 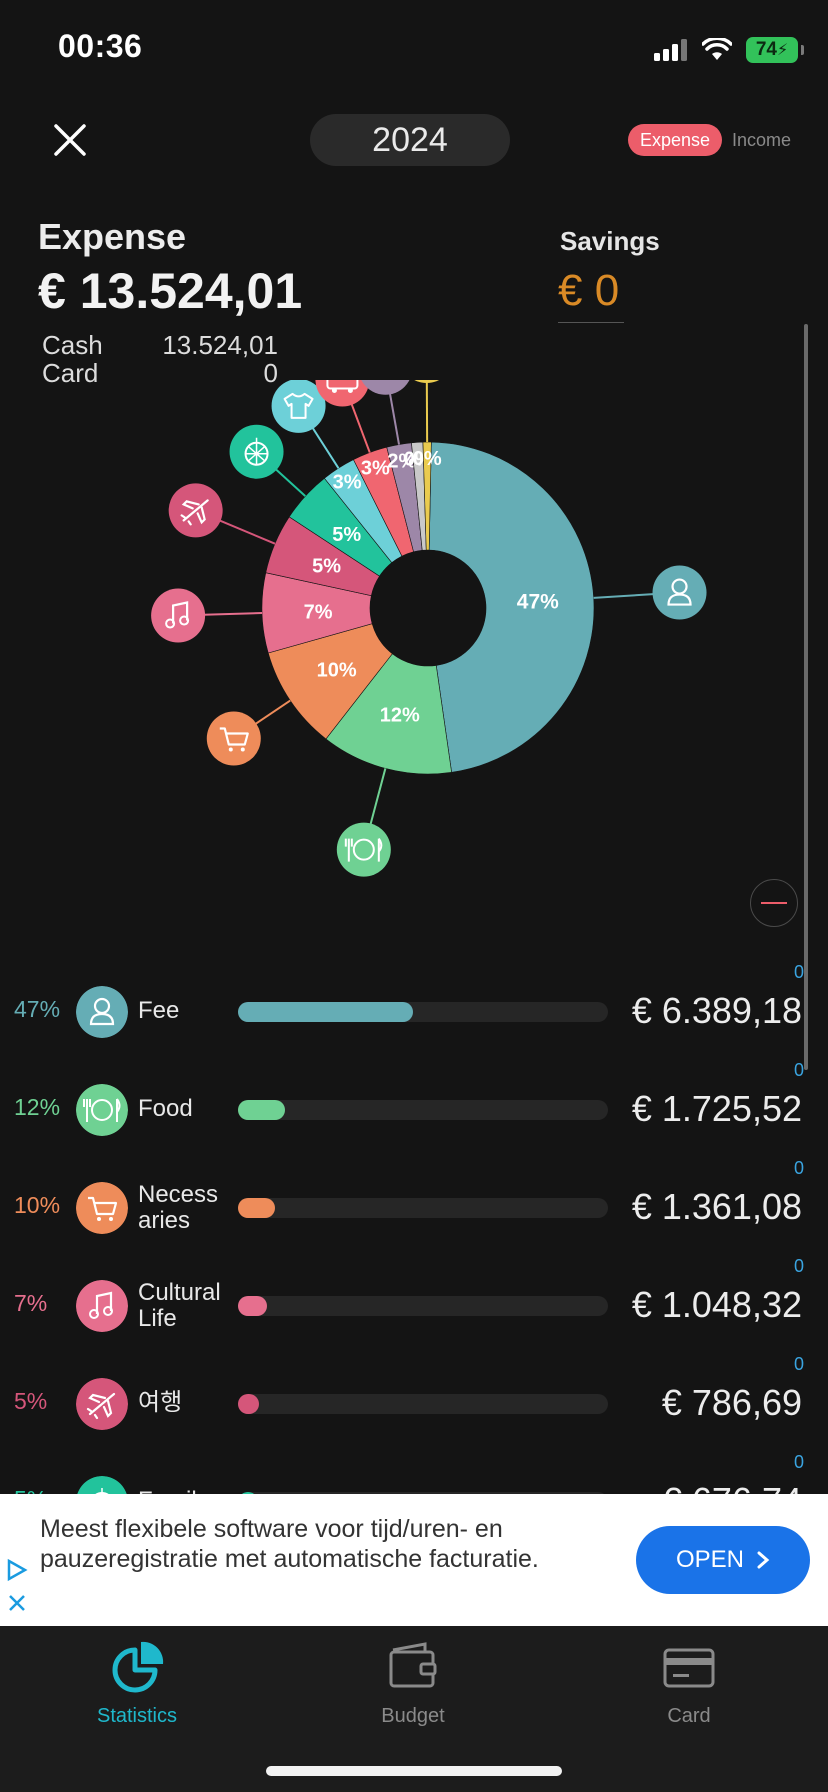 What do you see at coordinates (220, 345) in the screenshot?
I see `cash-value: 13.524,01` at bounding box center [220, 345].